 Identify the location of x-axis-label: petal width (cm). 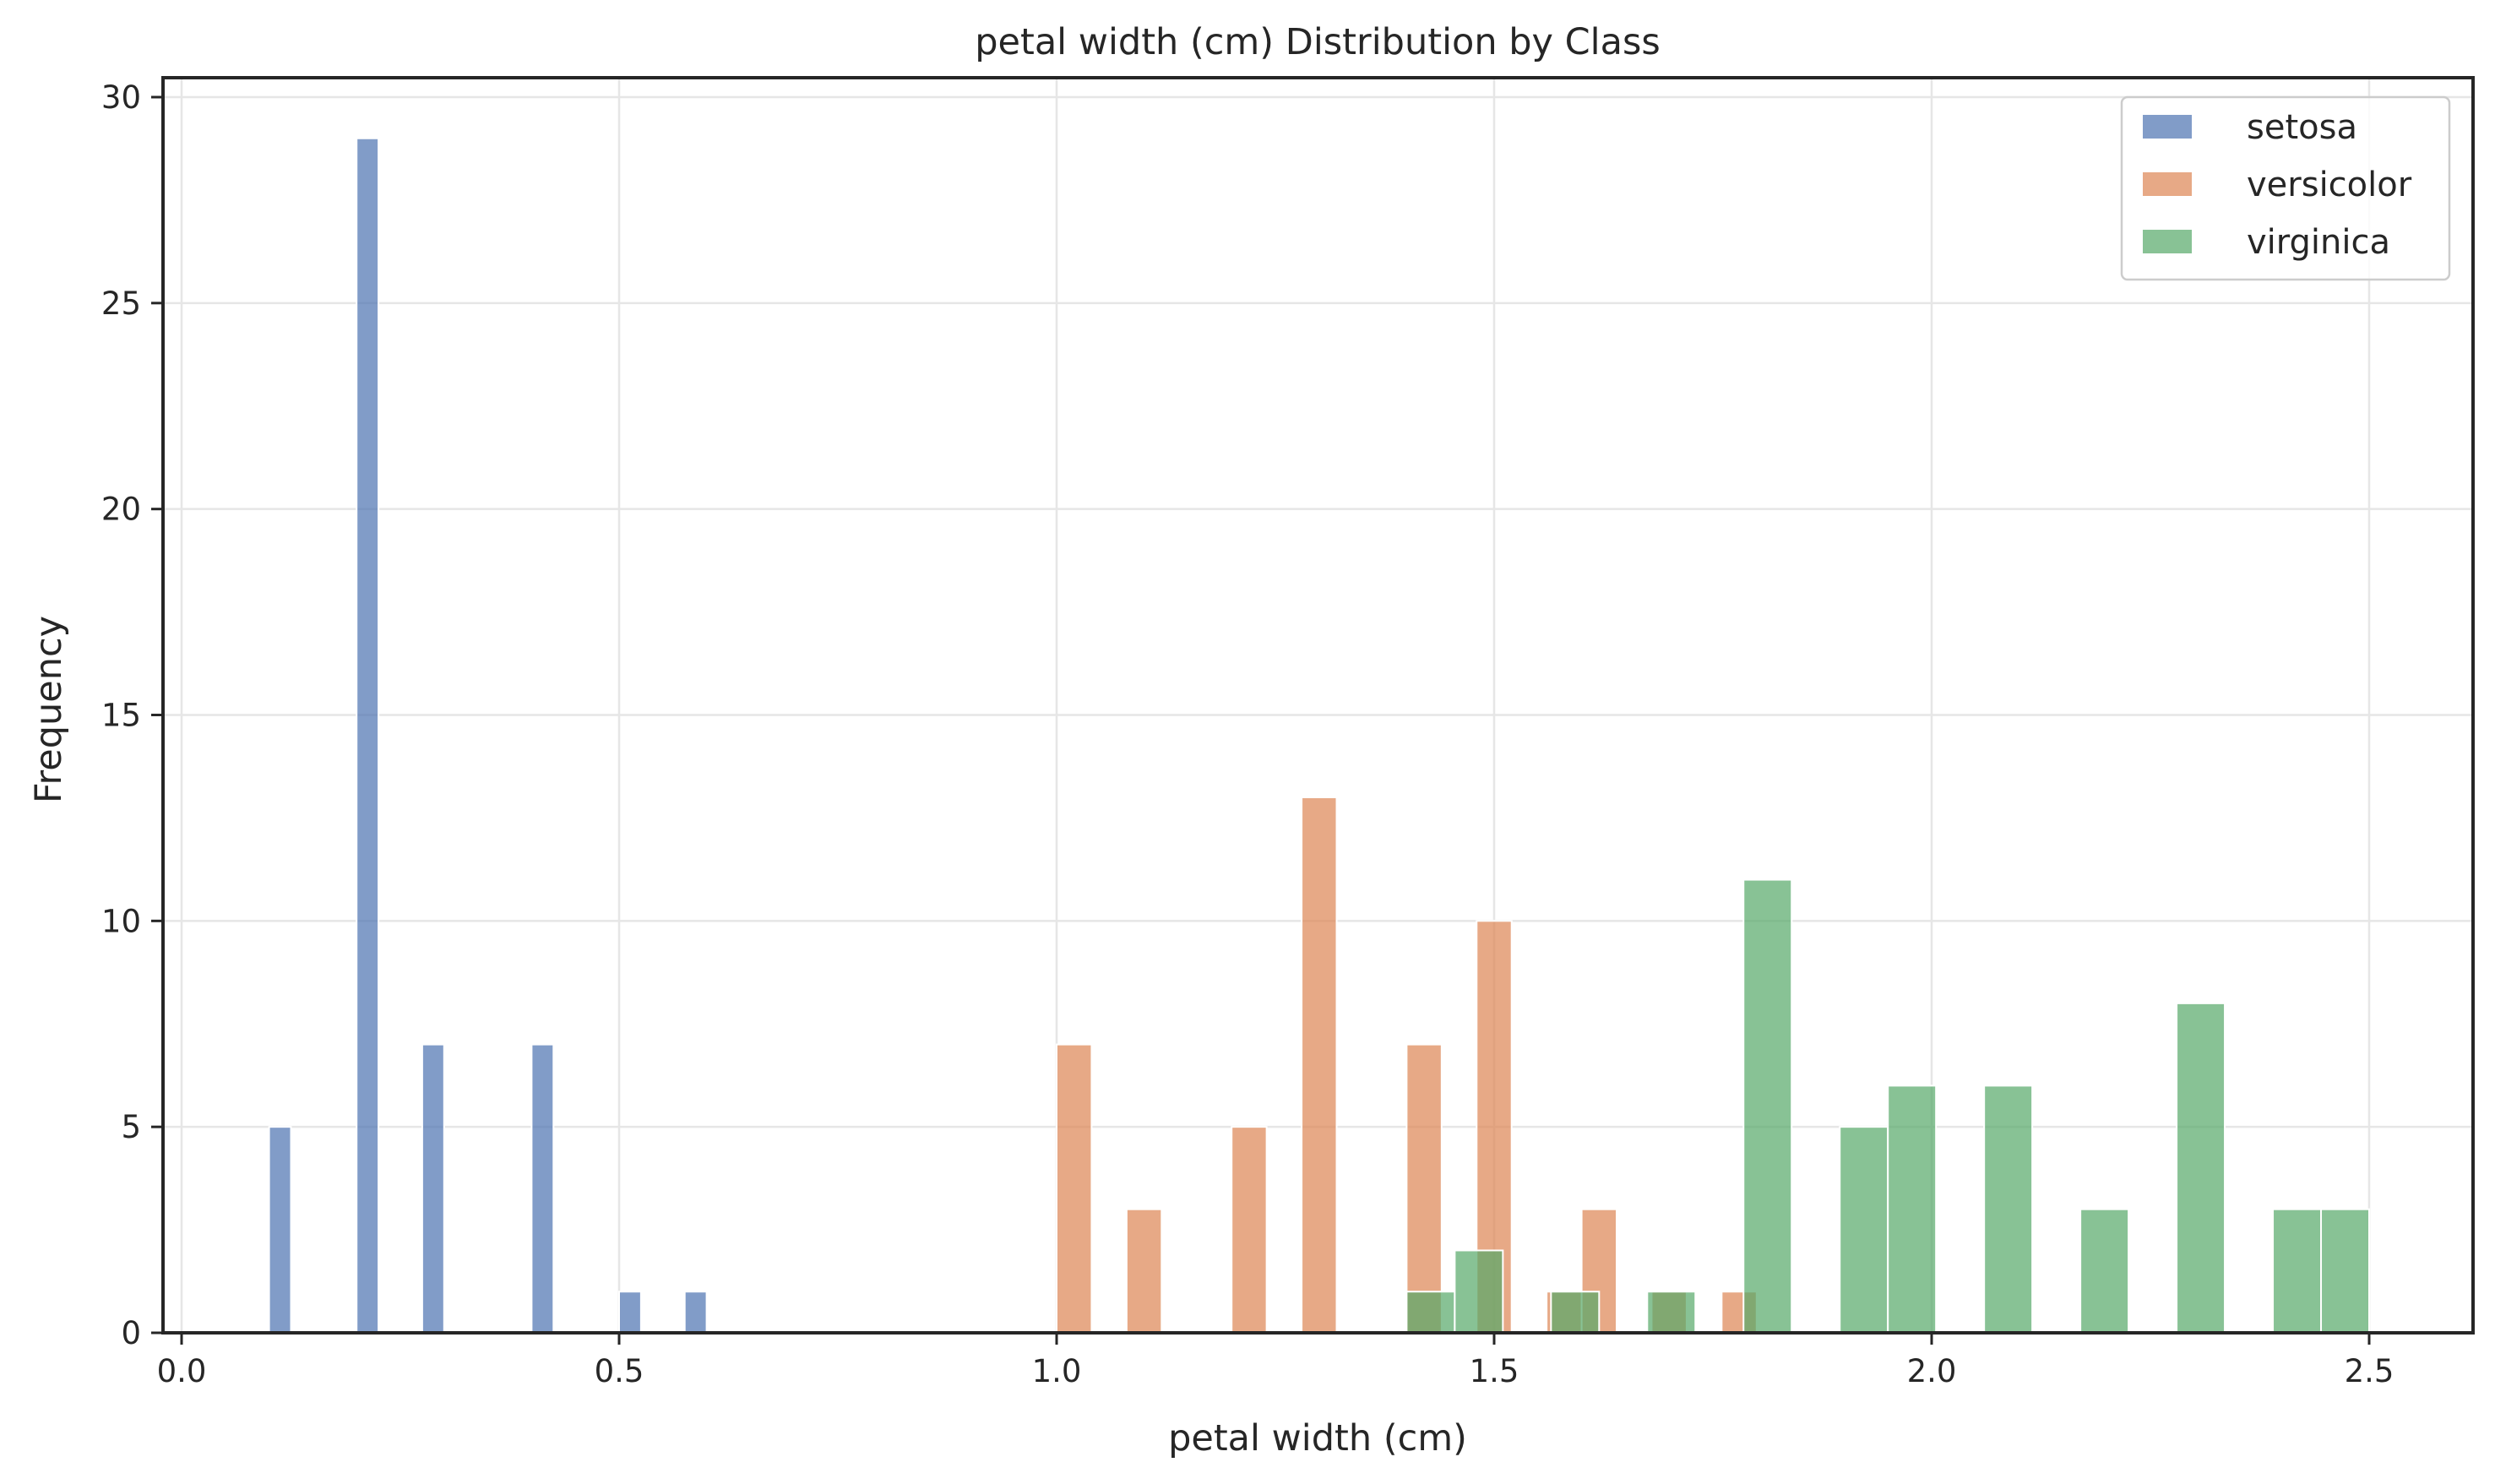
(1317, 1438).